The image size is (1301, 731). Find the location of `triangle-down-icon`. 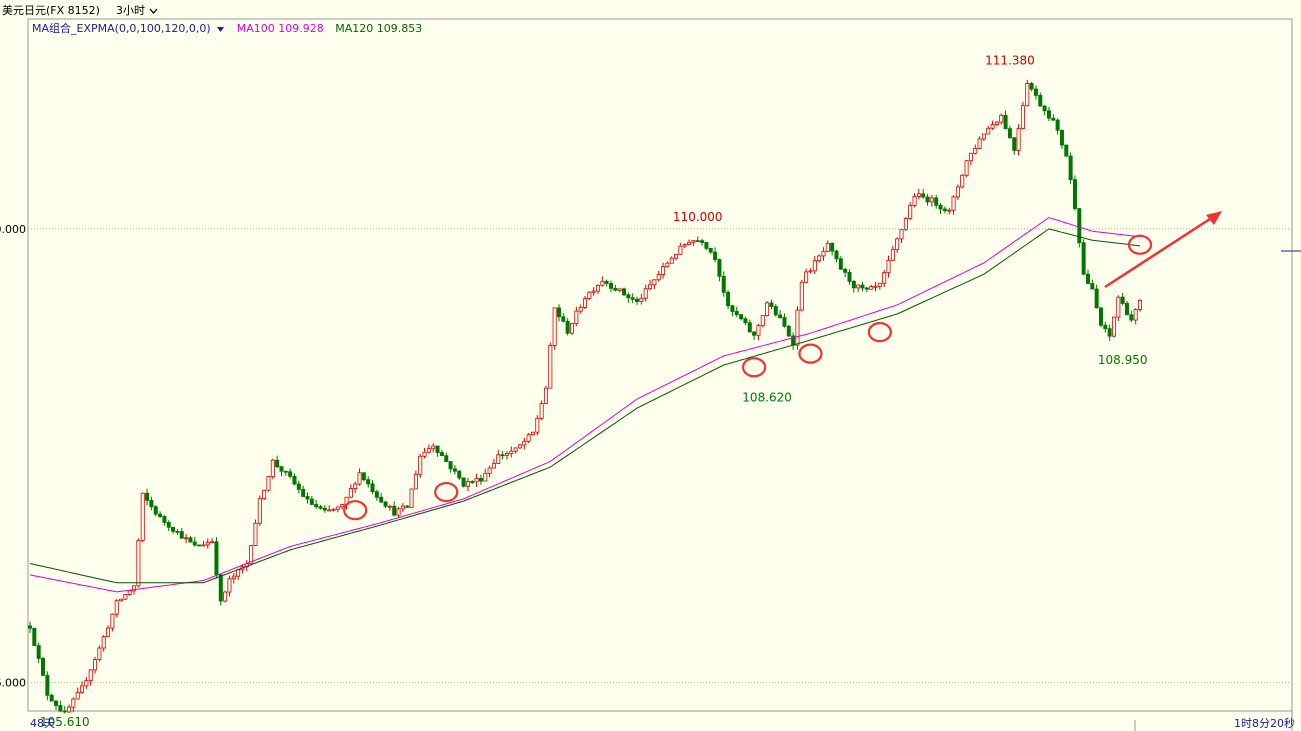

triangle-down-icon is located at coordinates (221, 29).